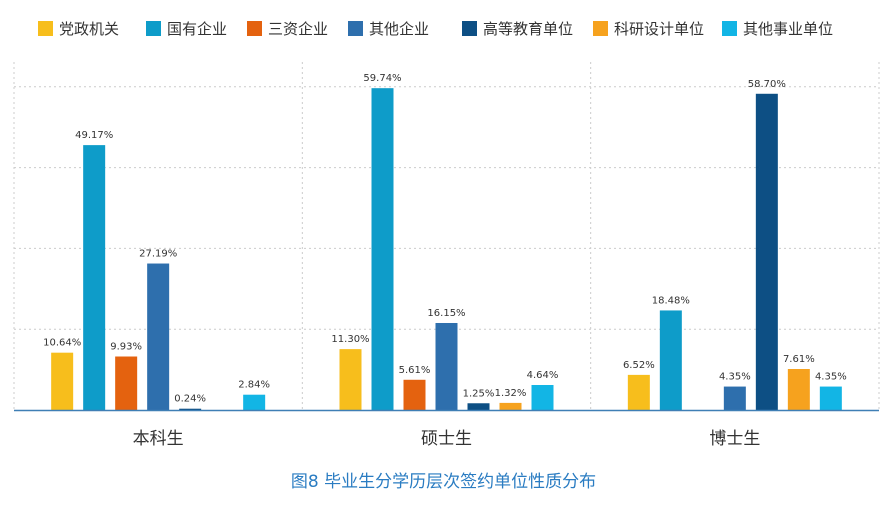 This screenshot has width=887, height=505. What do you see at coordinates (435, 29) in the screenshot?
I see `legend: 党政机关 国有企业 三资企业 其他企业 高等教育单位 科研设计单位 其他事业单位` at bounding box center [435, 29].